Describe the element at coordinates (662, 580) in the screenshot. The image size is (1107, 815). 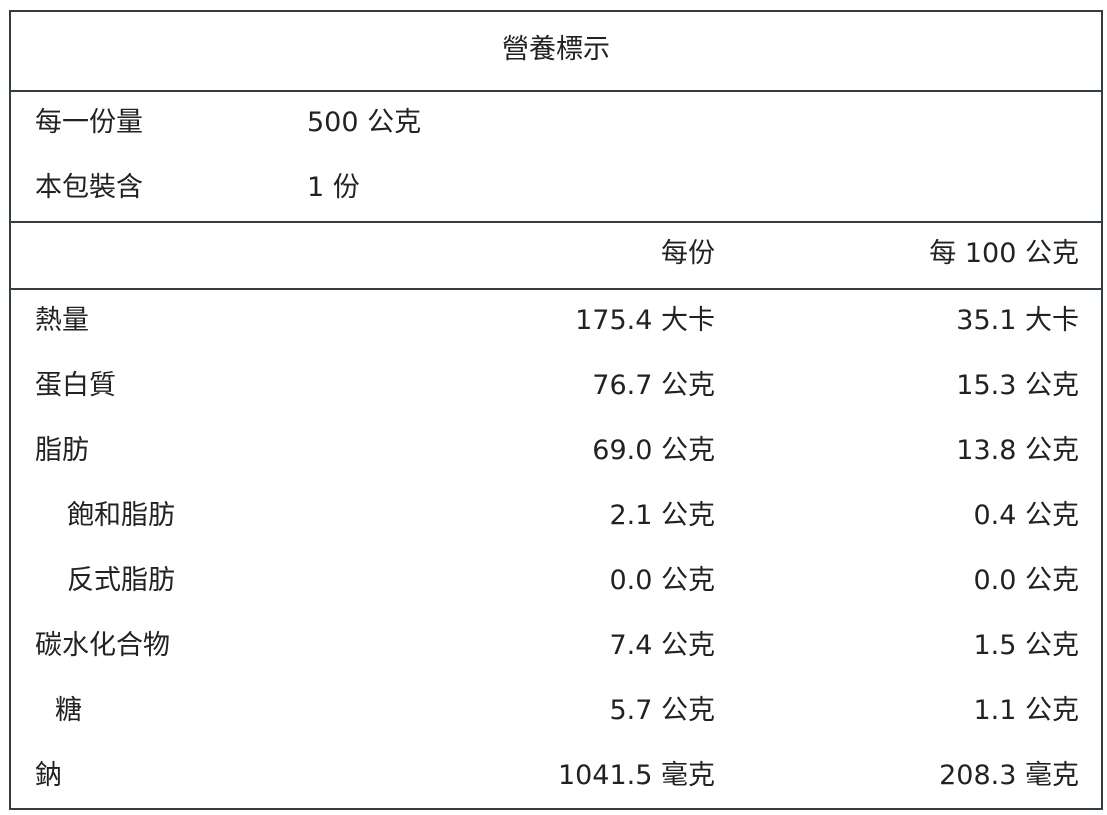
I see `nutrient-per-serving: 0.0 公克` at that location.